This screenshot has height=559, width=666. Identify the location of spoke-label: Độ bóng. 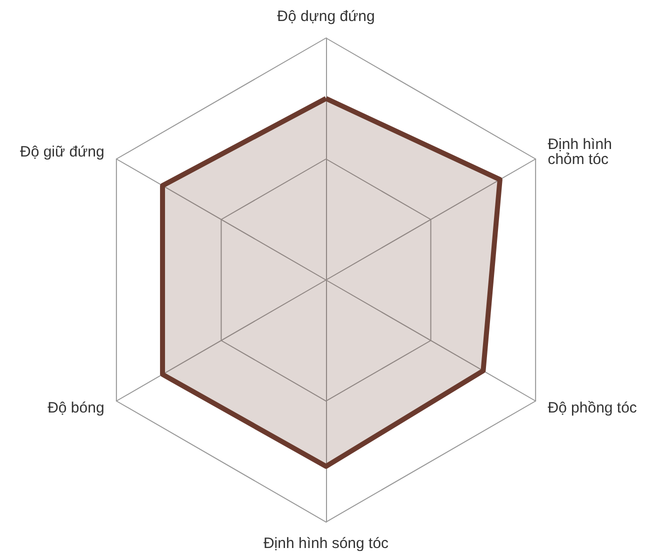
(76, 408).